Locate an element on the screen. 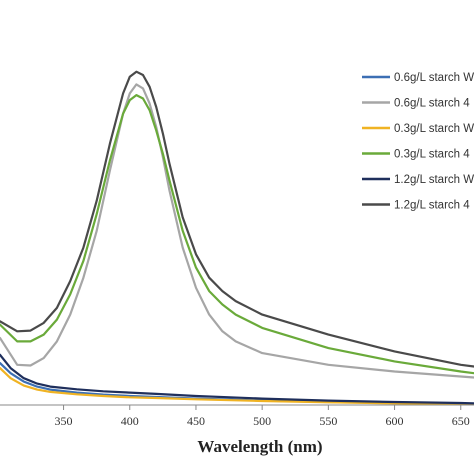  legend-label: 0.6g/L starch W is located at coordinates (434, 78).